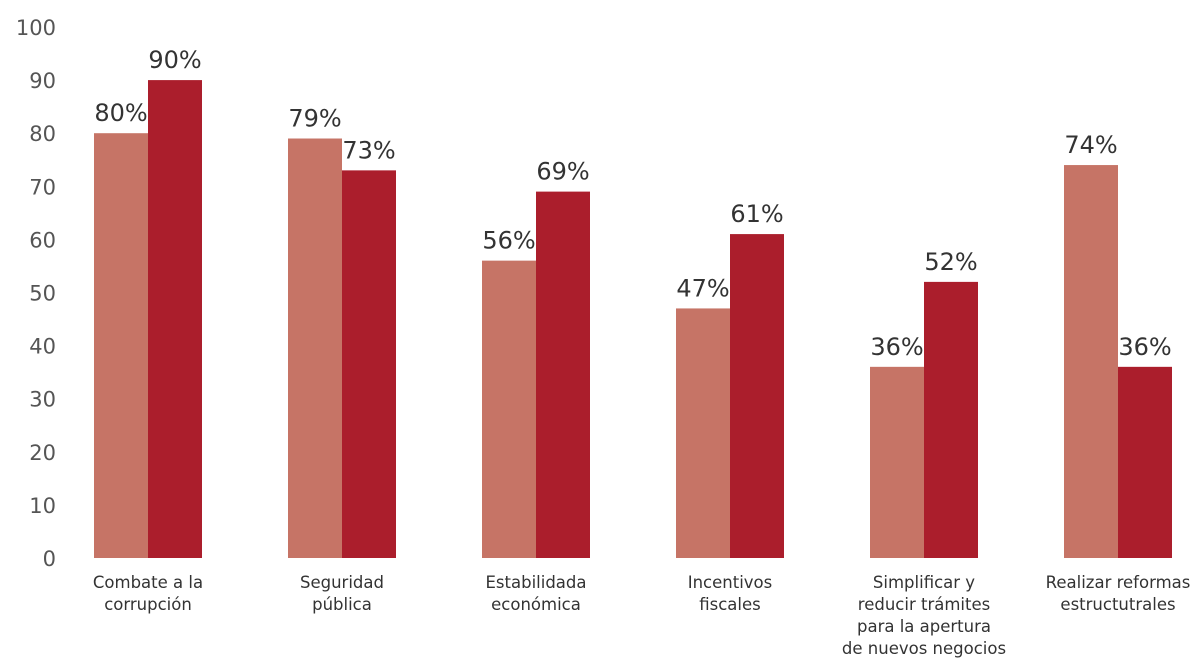  I want to click on y-tick-label: 30, so click(42, 400).